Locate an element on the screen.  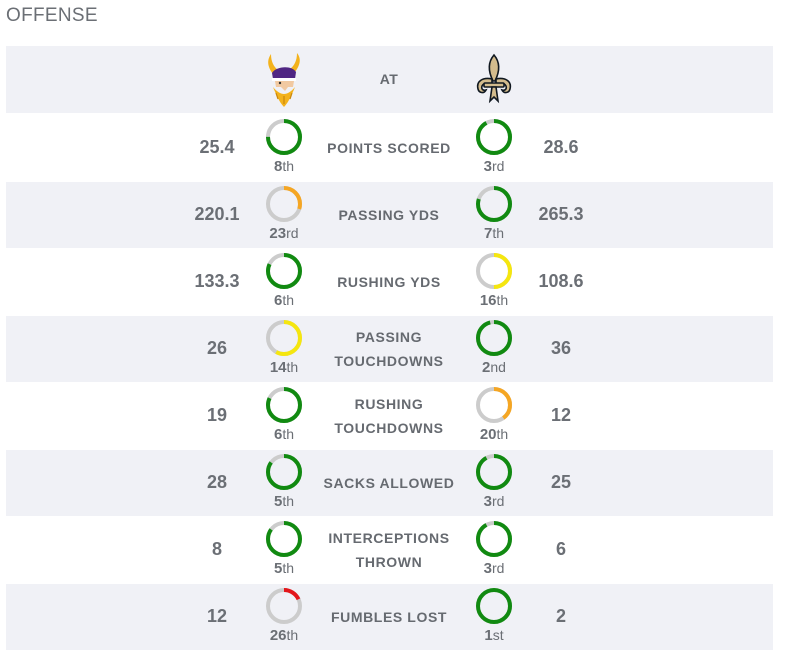
home-value: 36 is located at coordinates (561, 348).